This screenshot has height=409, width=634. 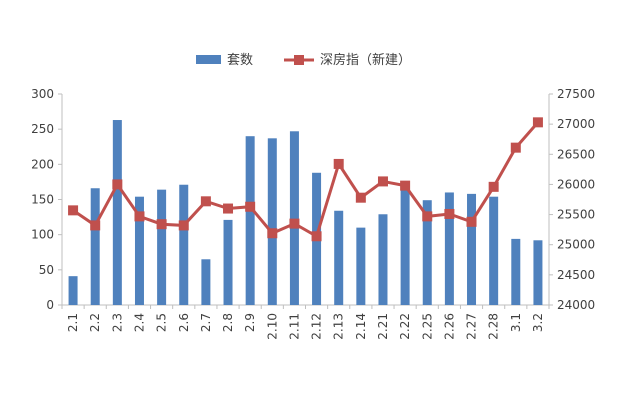 I want to click on left-tick-label: 50, so click(x=46, y=270).